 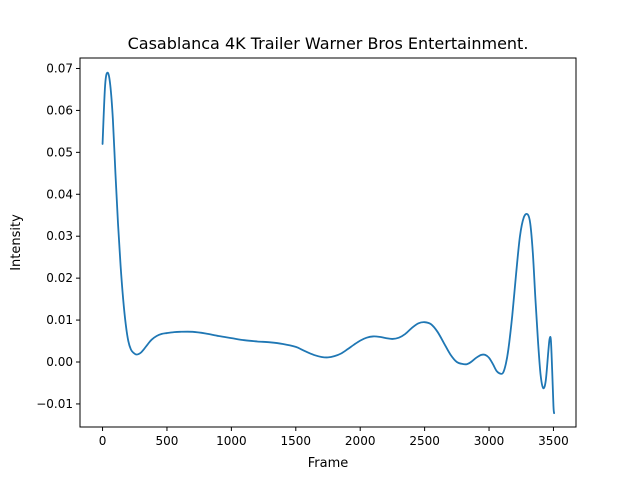 I want to click on y-tick-label: 0.00, so click(x=59, y=362).